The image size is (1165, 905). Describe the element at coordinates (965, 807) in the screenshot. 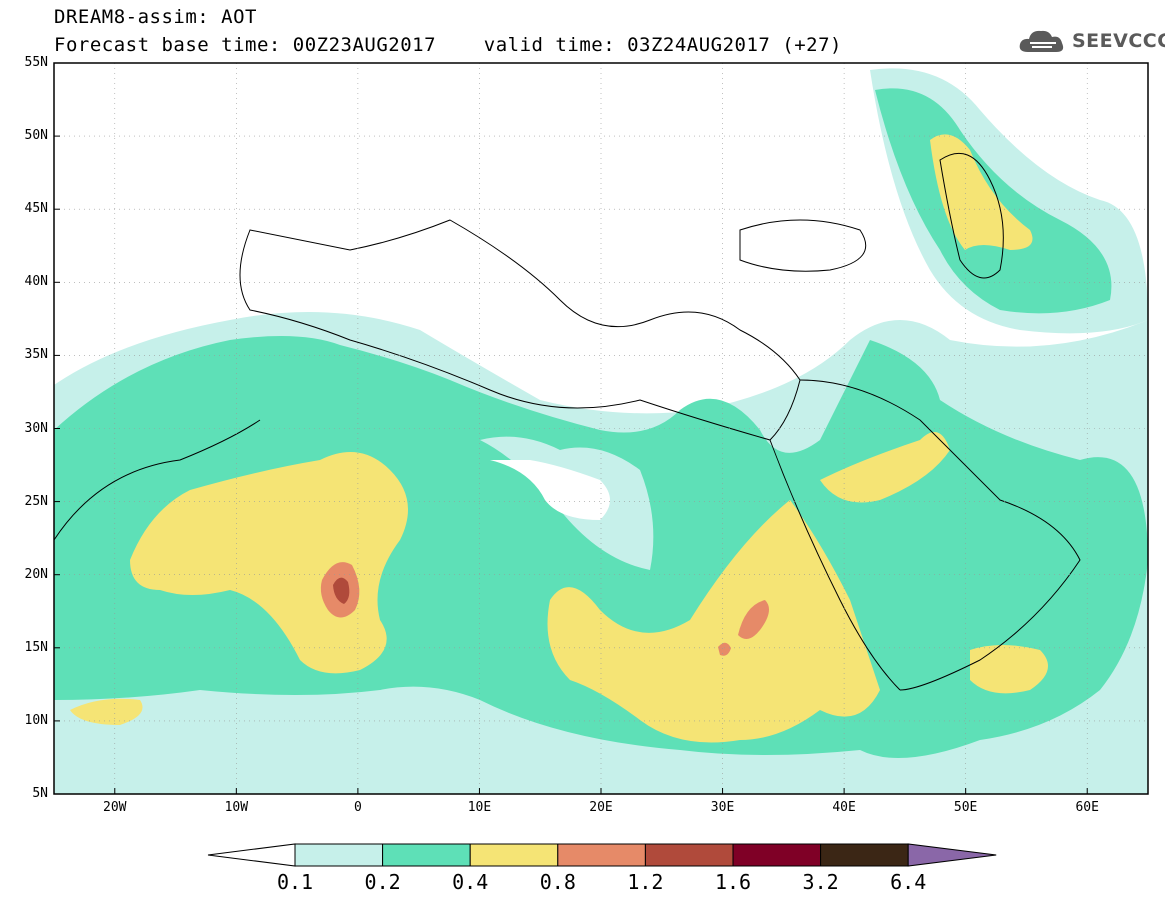

I see `lon-label: 50E` at that location.